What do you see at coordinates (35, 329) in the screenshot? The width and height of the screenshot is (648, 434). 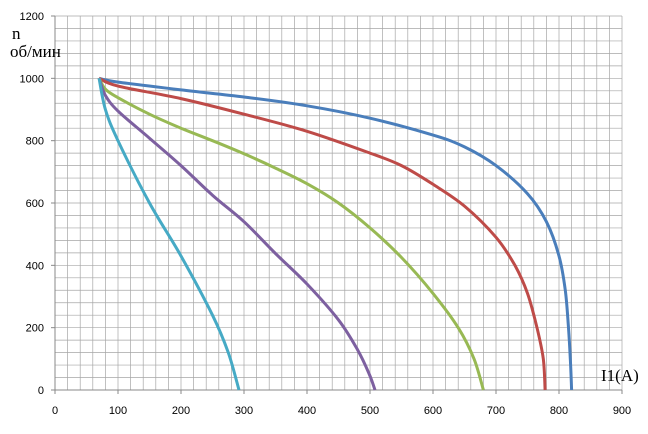 I see `y-tick-label: 200` at bounding box center [35, 329].